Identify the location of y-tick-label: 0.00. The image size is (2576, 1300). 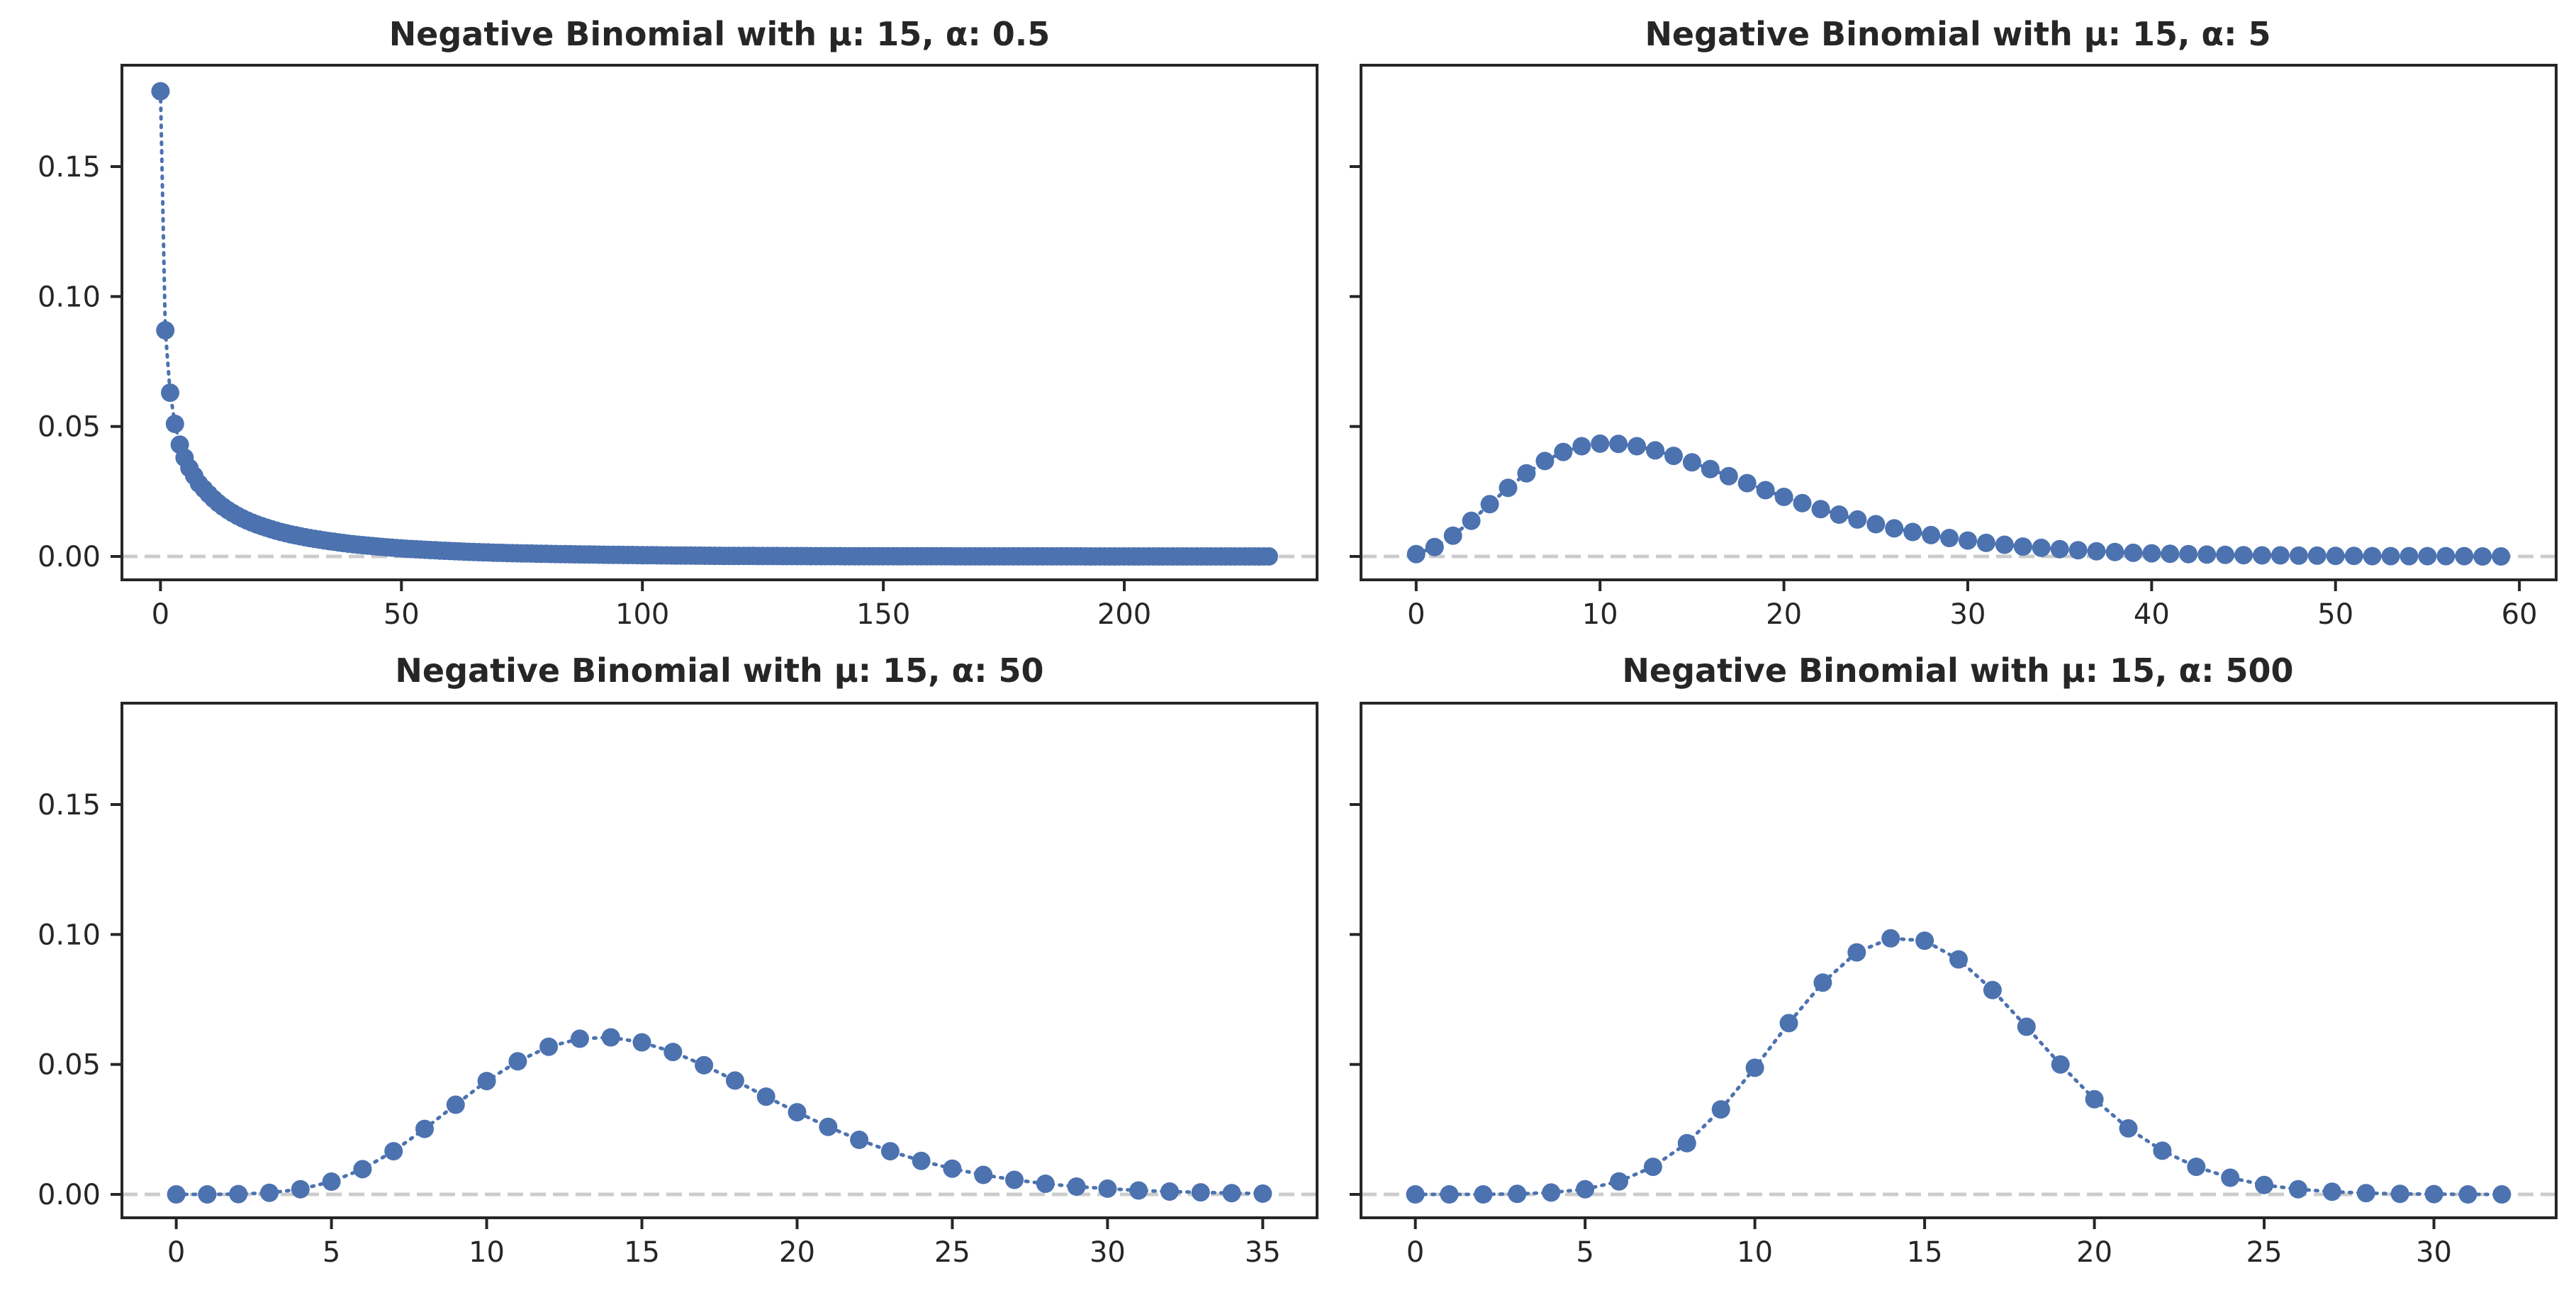
(69, 1195).